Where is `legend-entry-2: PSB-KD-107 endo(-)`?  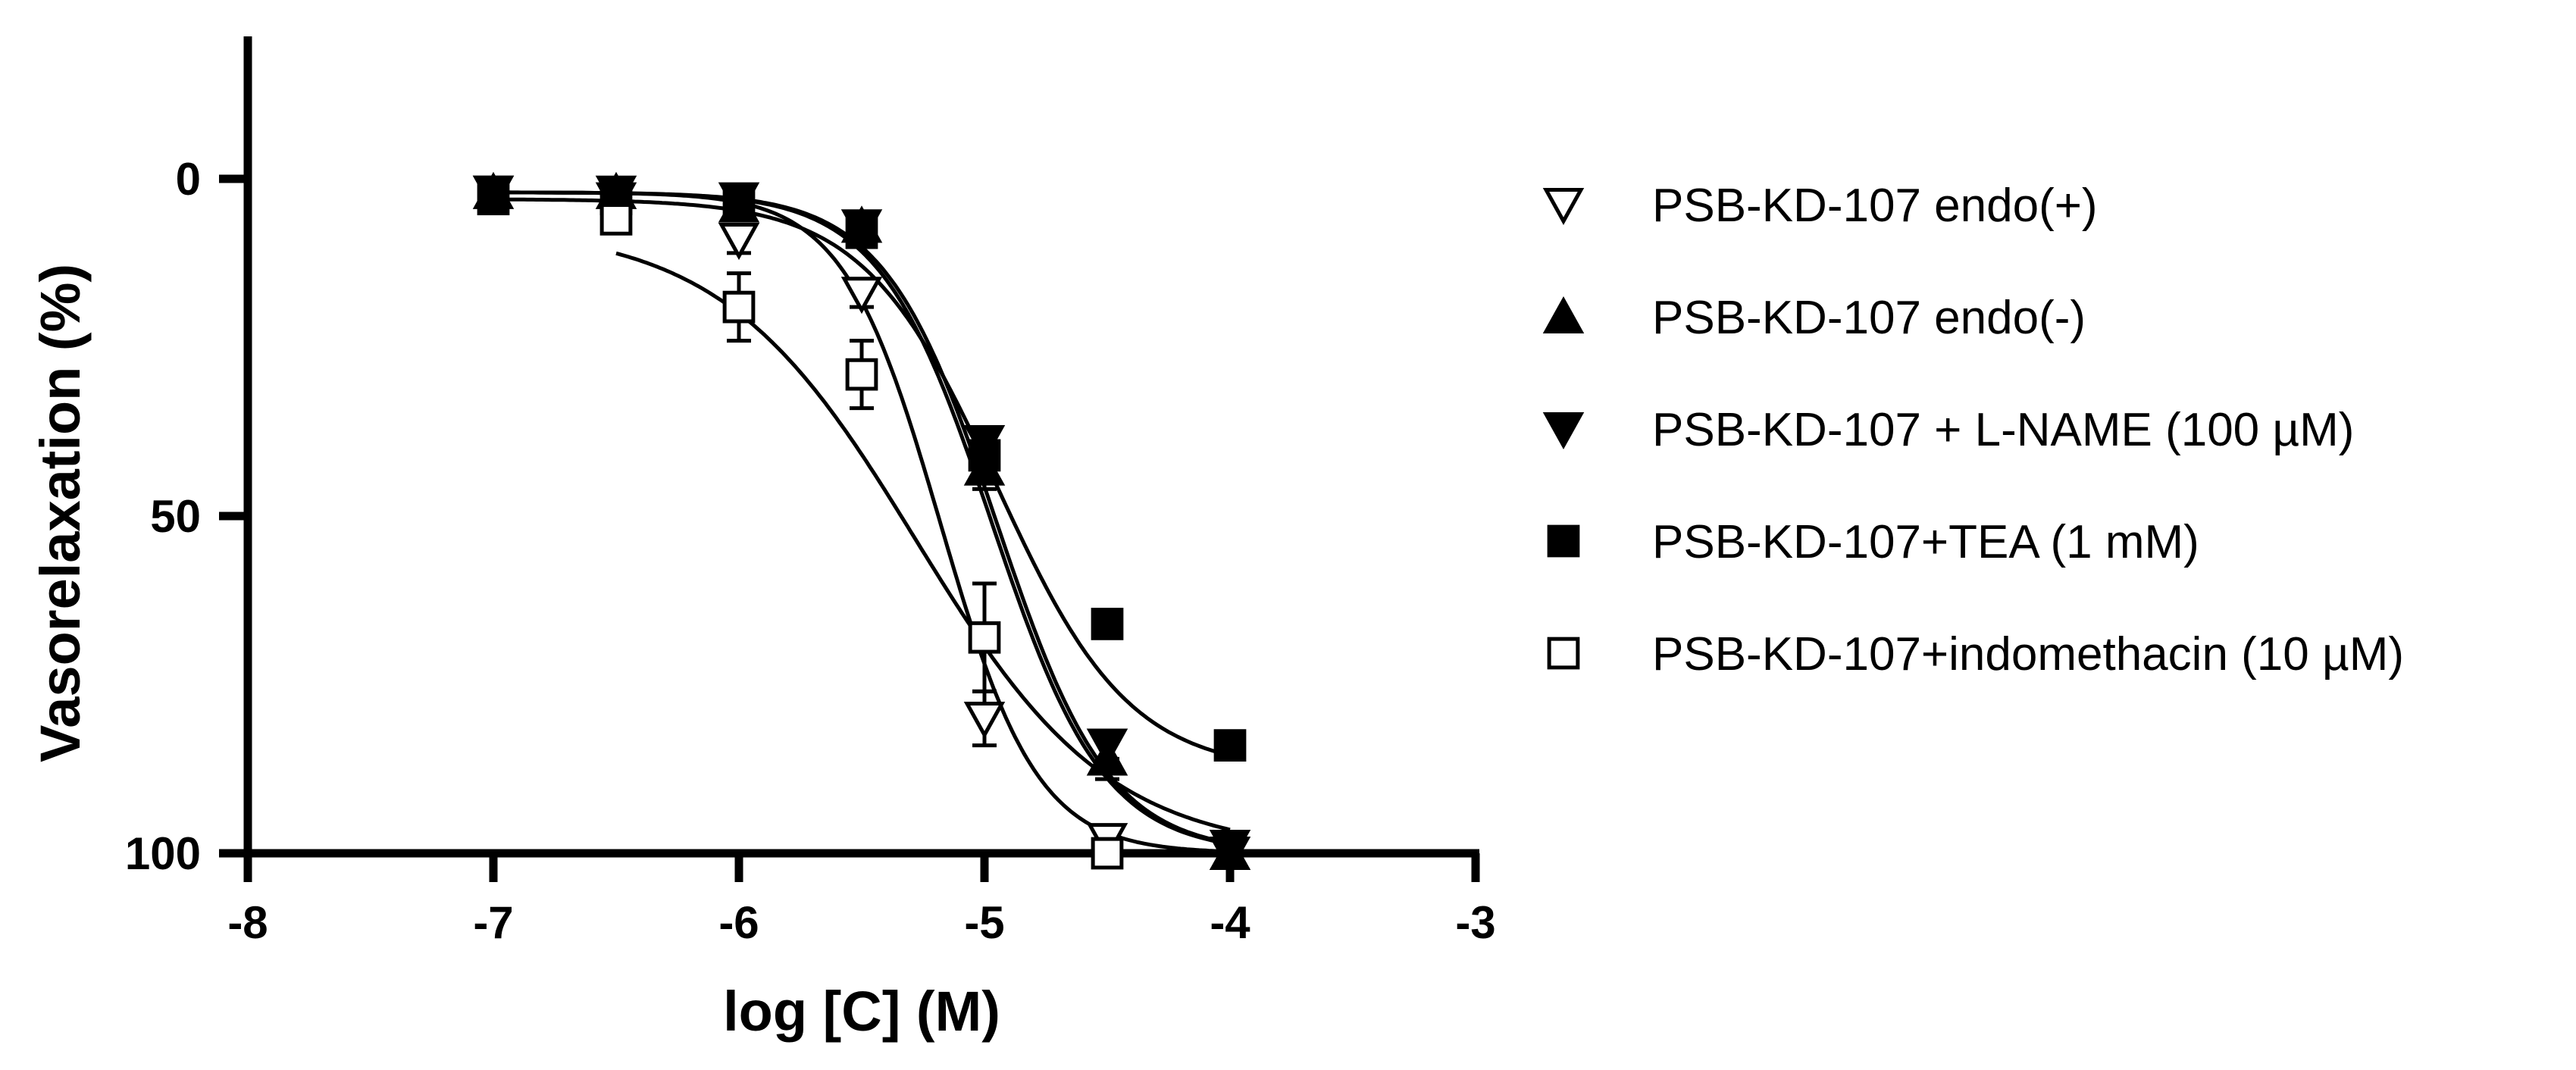
legend-entry-2: PSB-KD-107 endo(-) is located at coordinates (1814, 318).